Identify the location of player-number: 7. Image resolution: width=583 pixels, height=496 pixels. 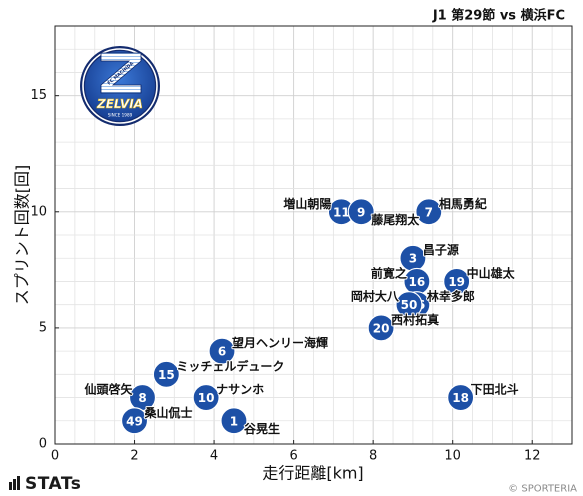
(429, 212).